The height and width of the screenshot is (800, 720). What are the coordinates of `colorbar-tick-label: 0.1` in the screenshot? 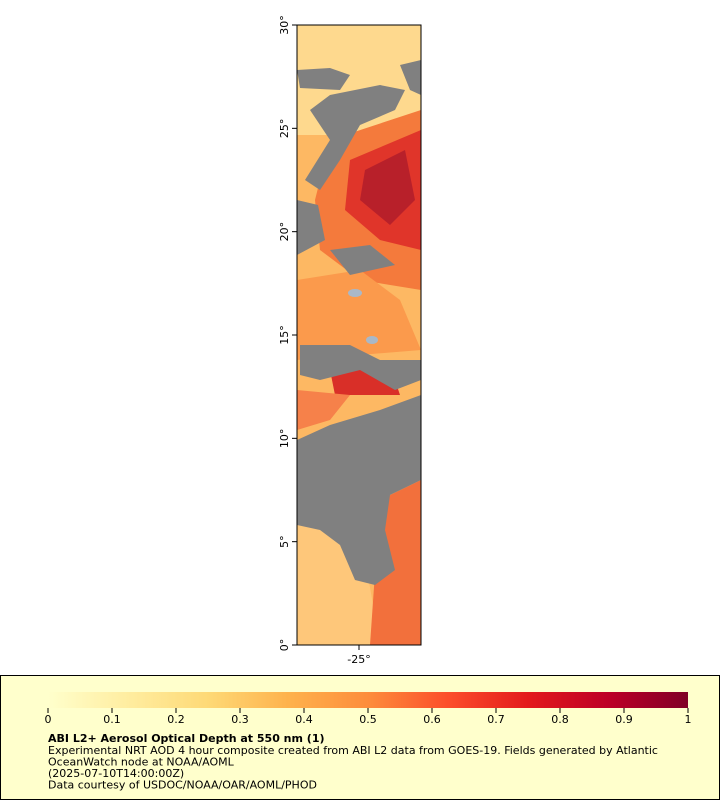 It's located at (112, 719).